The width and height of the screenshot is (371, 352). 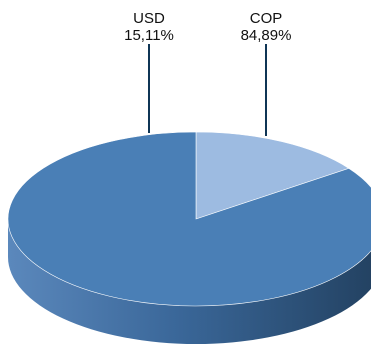 What do you see at coordinates (149, 18) in the screenshot?
I see `data-label-category-usd: USD` at bounding box center [149, 18].